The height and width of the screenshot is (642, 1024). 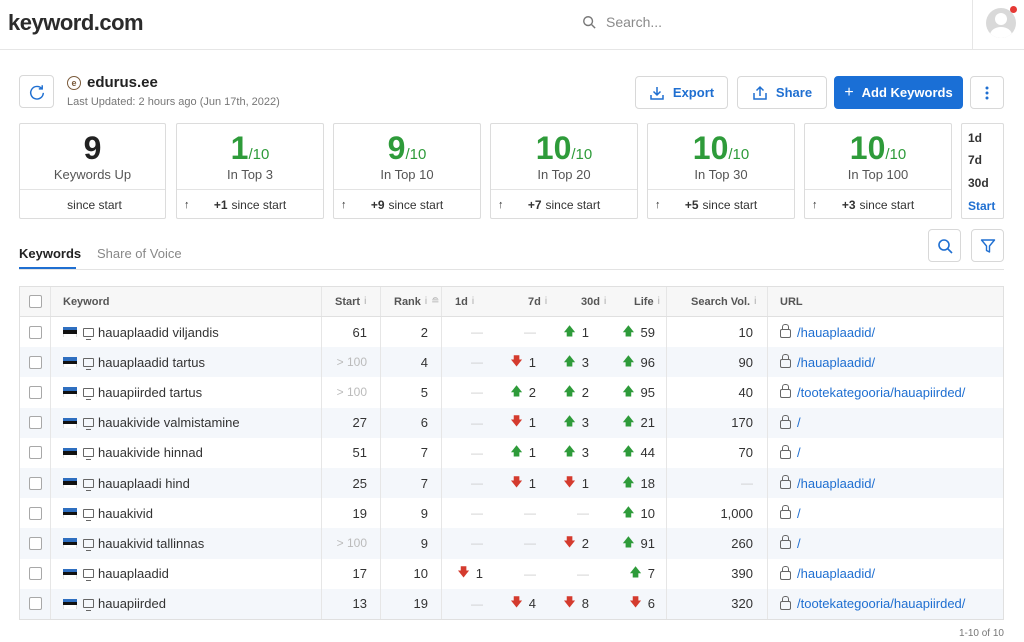 I want to click on stat-card: 1/10 In Top 3 ↑ +1 since start, so click(x=250, y=171).